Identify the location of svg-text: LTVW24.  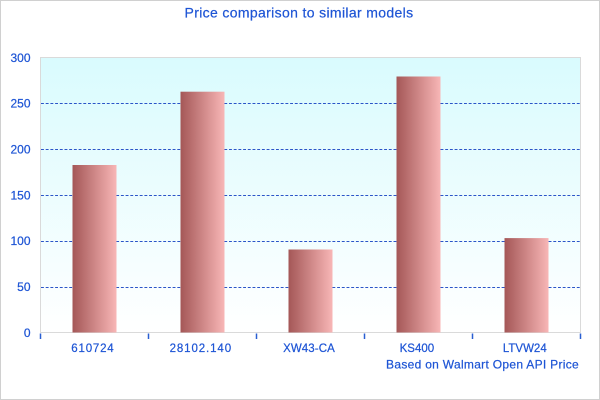
(525, 349).